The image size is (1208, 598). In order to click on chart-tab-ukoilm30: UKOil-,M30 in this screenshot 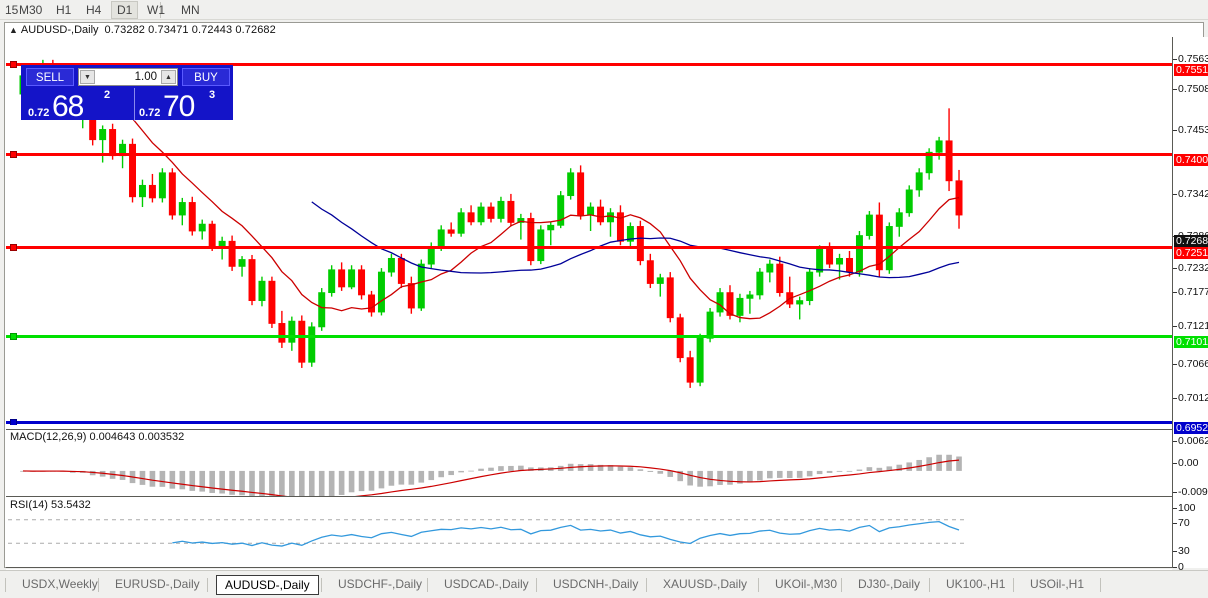, I will do `click(806, 584)`.